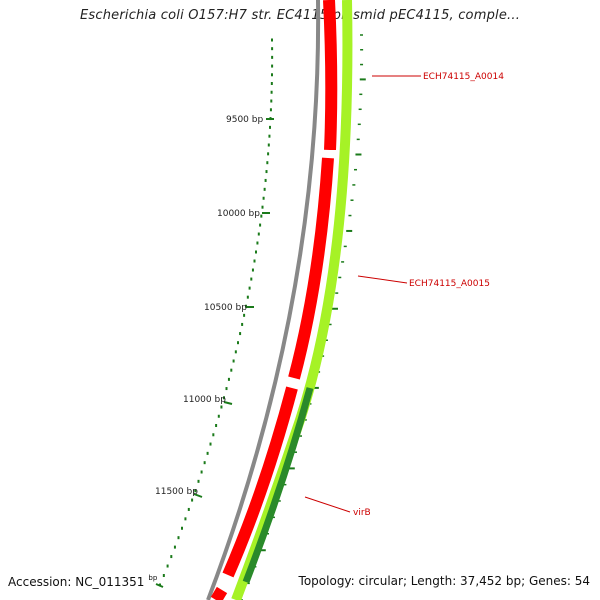 The height and width of the screenshot is (600, 600). I want to click on gene-label-leaders, so click(362, 294).